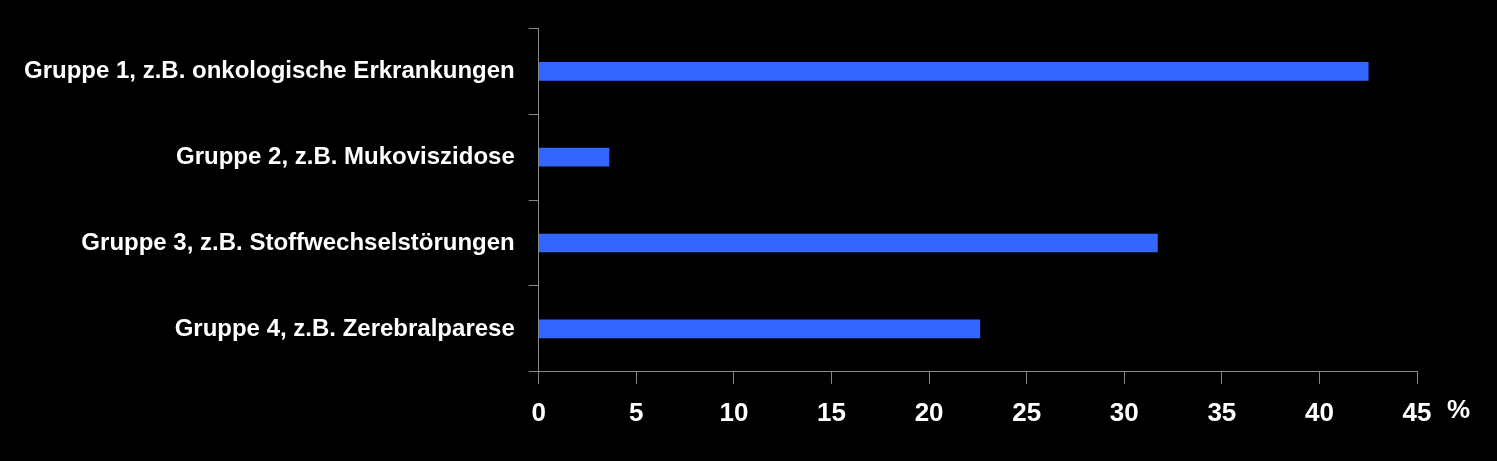 This screenshot has width=1497, height=461. I want to click on y-tick-label: Gruppe 4, z.B. Zerebralparese, so click(344, 327).